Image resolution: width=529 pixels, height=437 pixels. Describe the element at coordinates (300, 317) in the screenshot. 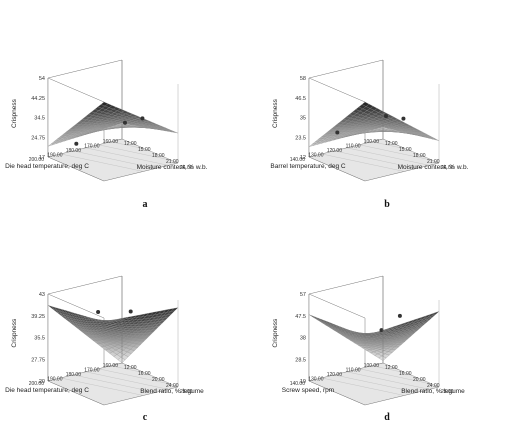

I see `z-tick-label: 47.5` at that location.